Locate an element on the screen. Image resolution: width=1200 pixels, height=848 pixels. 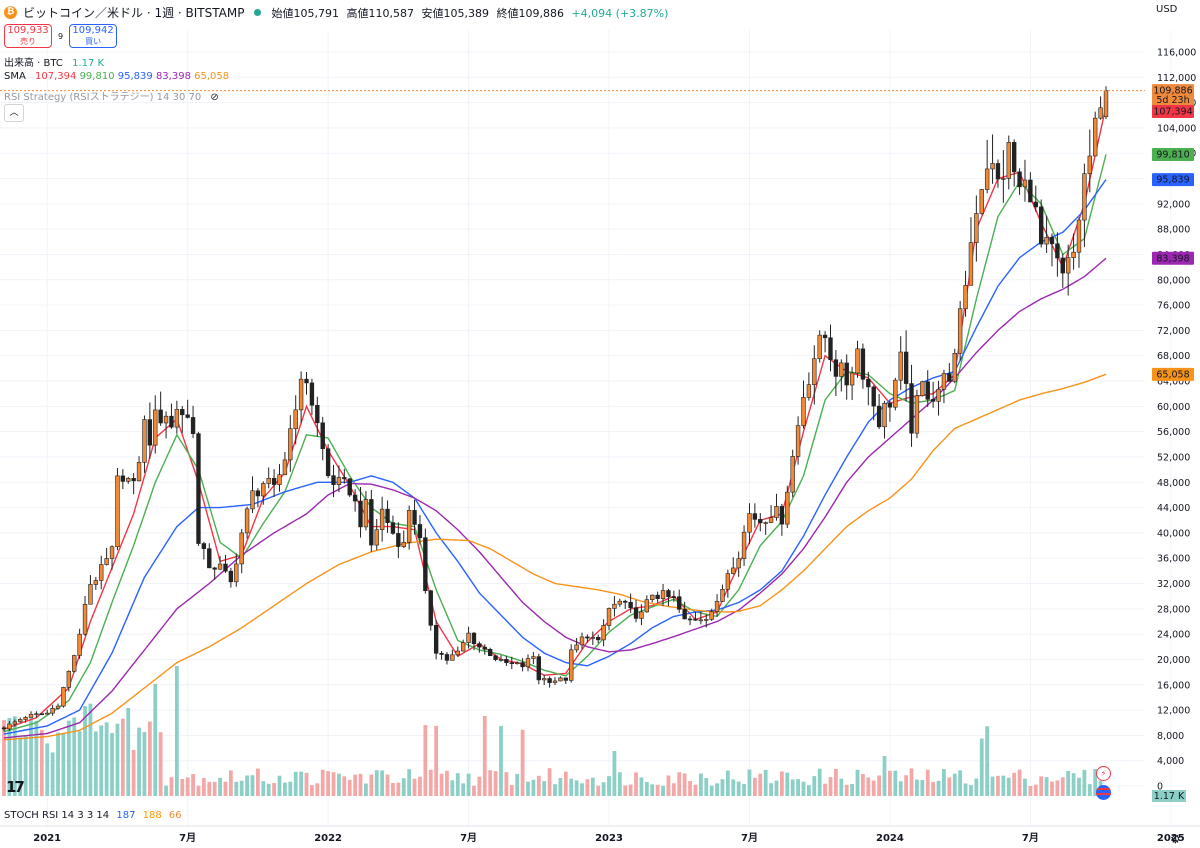
gear-icon: ⚙ is located at coordinates (1175, 839).